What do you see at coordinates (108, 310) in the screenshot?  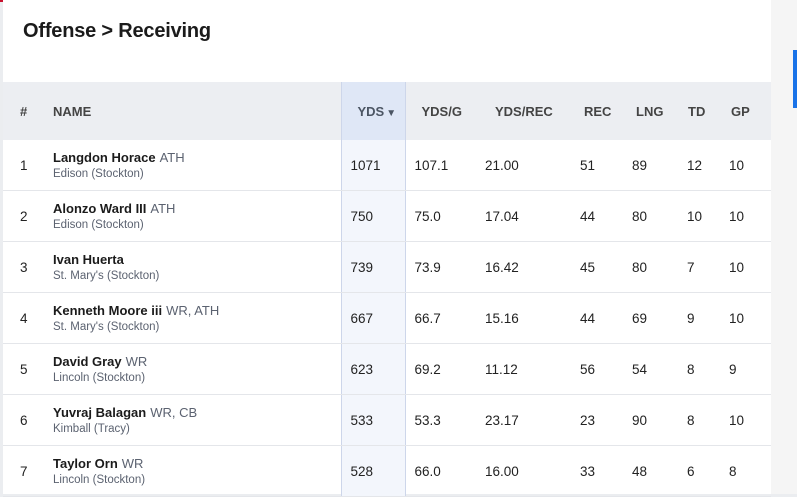 I see `player-name-link: Kenneth Moore iii` at bounding box center [108, 310].